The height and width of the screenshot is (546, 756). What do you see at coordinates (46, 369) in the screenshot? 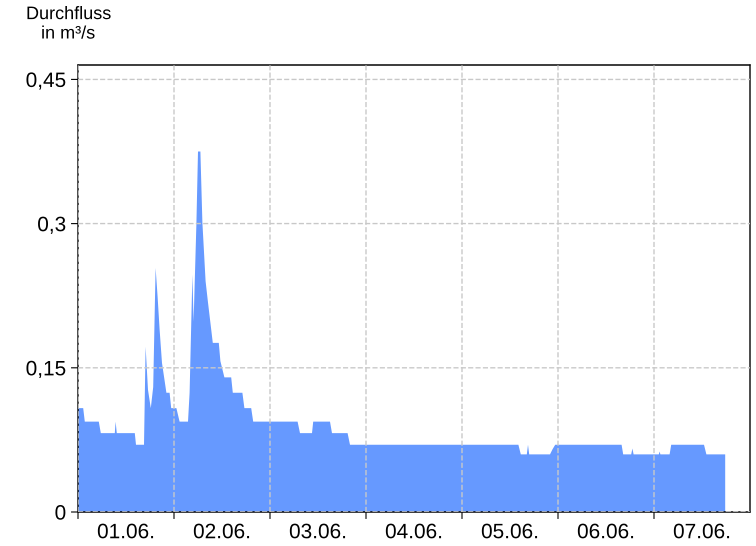
I see `y-tick-label: 0,15` at bounding box center [46, 369].